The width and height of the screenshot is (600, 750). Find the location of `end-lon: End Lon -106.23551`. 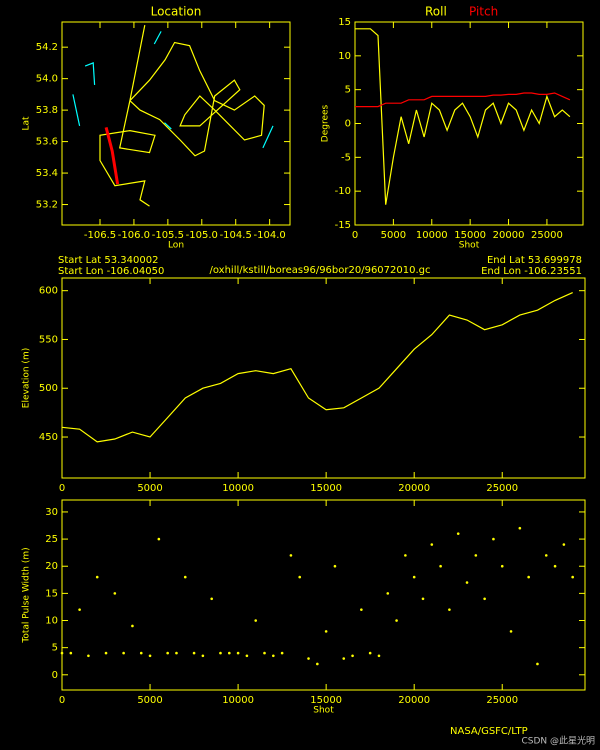

end-lon: End Lon -106.23551 is located at coordinates (531, 271).